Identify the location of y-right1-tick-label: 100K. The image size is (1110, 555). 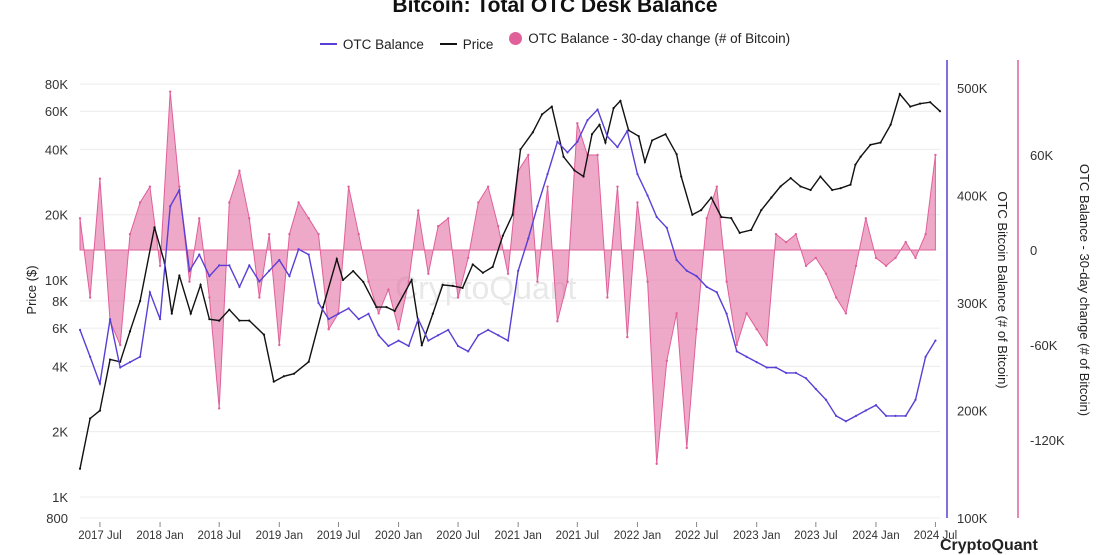
(972, 518).